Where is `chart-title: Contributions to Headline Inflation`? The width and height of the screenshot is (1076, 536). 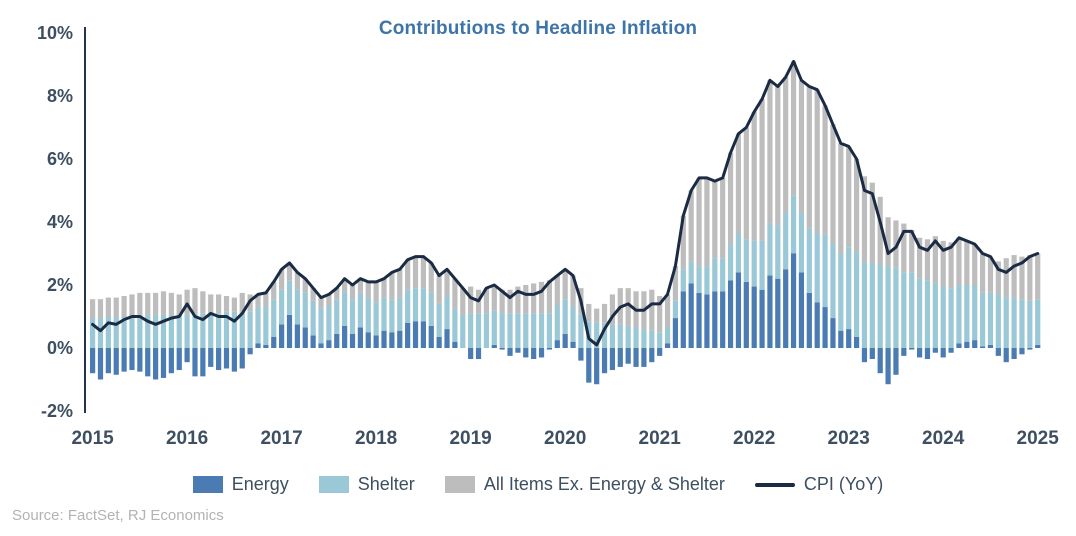 chart-title: Contributions to Headline Inflation is located at coordinates (538, 28).